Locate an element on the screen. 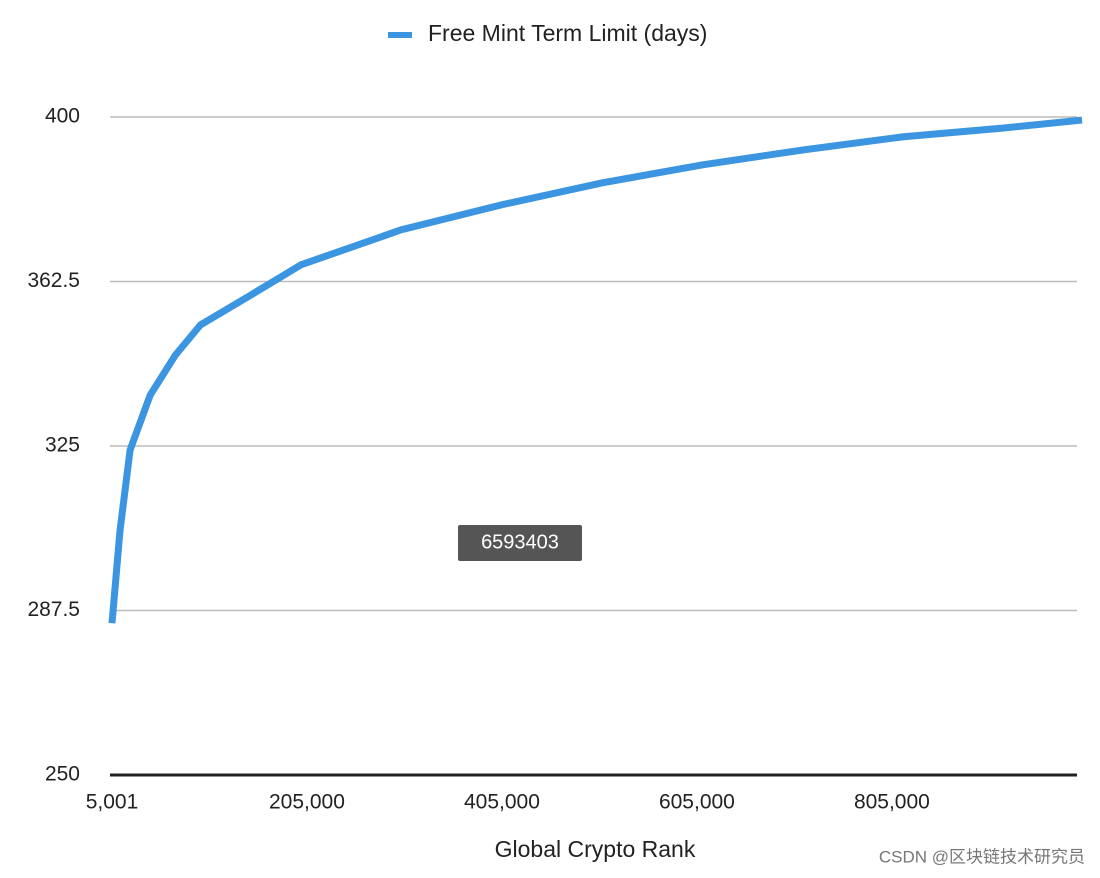 The height and width of the screenshot is (878, 1100). x-tick-label: 5,001 is located at coordinates (112, 802).